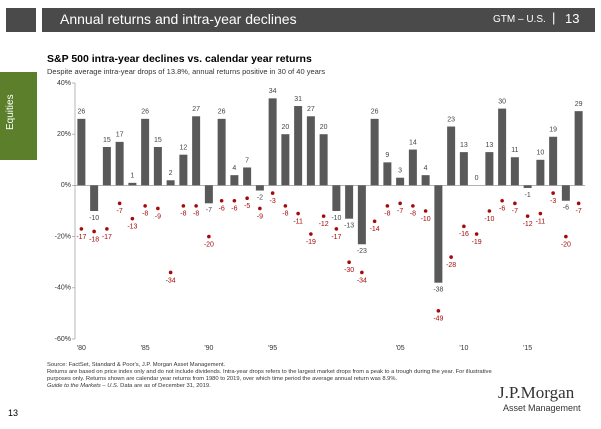 This screenshot has height=429, width=601. What do you see at coordinates (64, 83) in the screenshot?
I see `y-tick-label: 40%` at bounding box center [64, 83].